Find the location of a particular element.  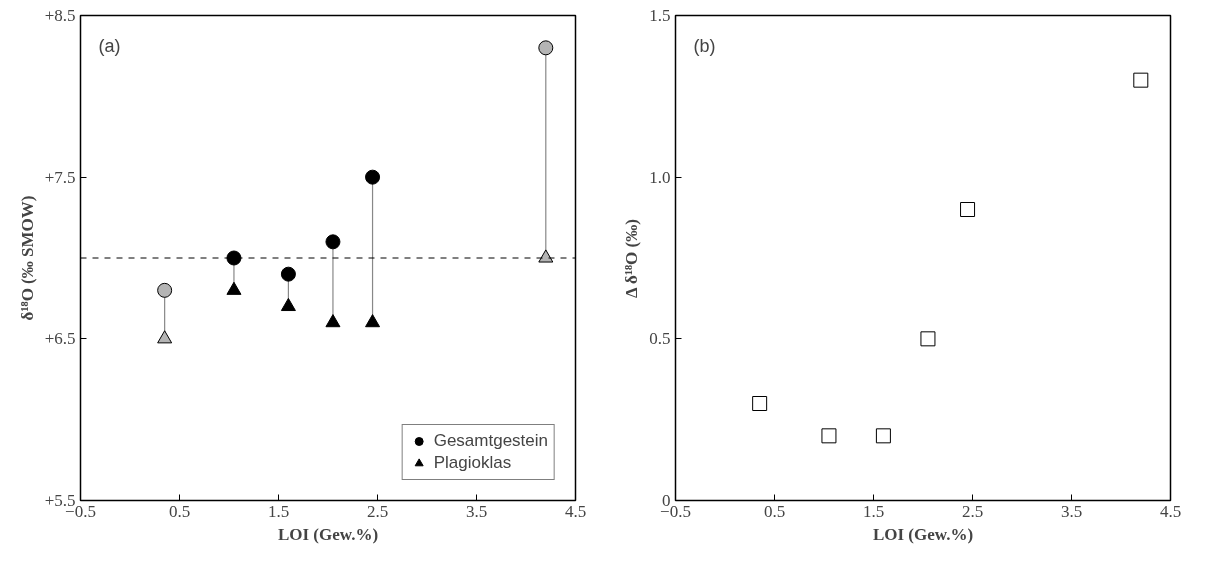

y-tick-label: 0.5 is located at coordinates (660, 339).